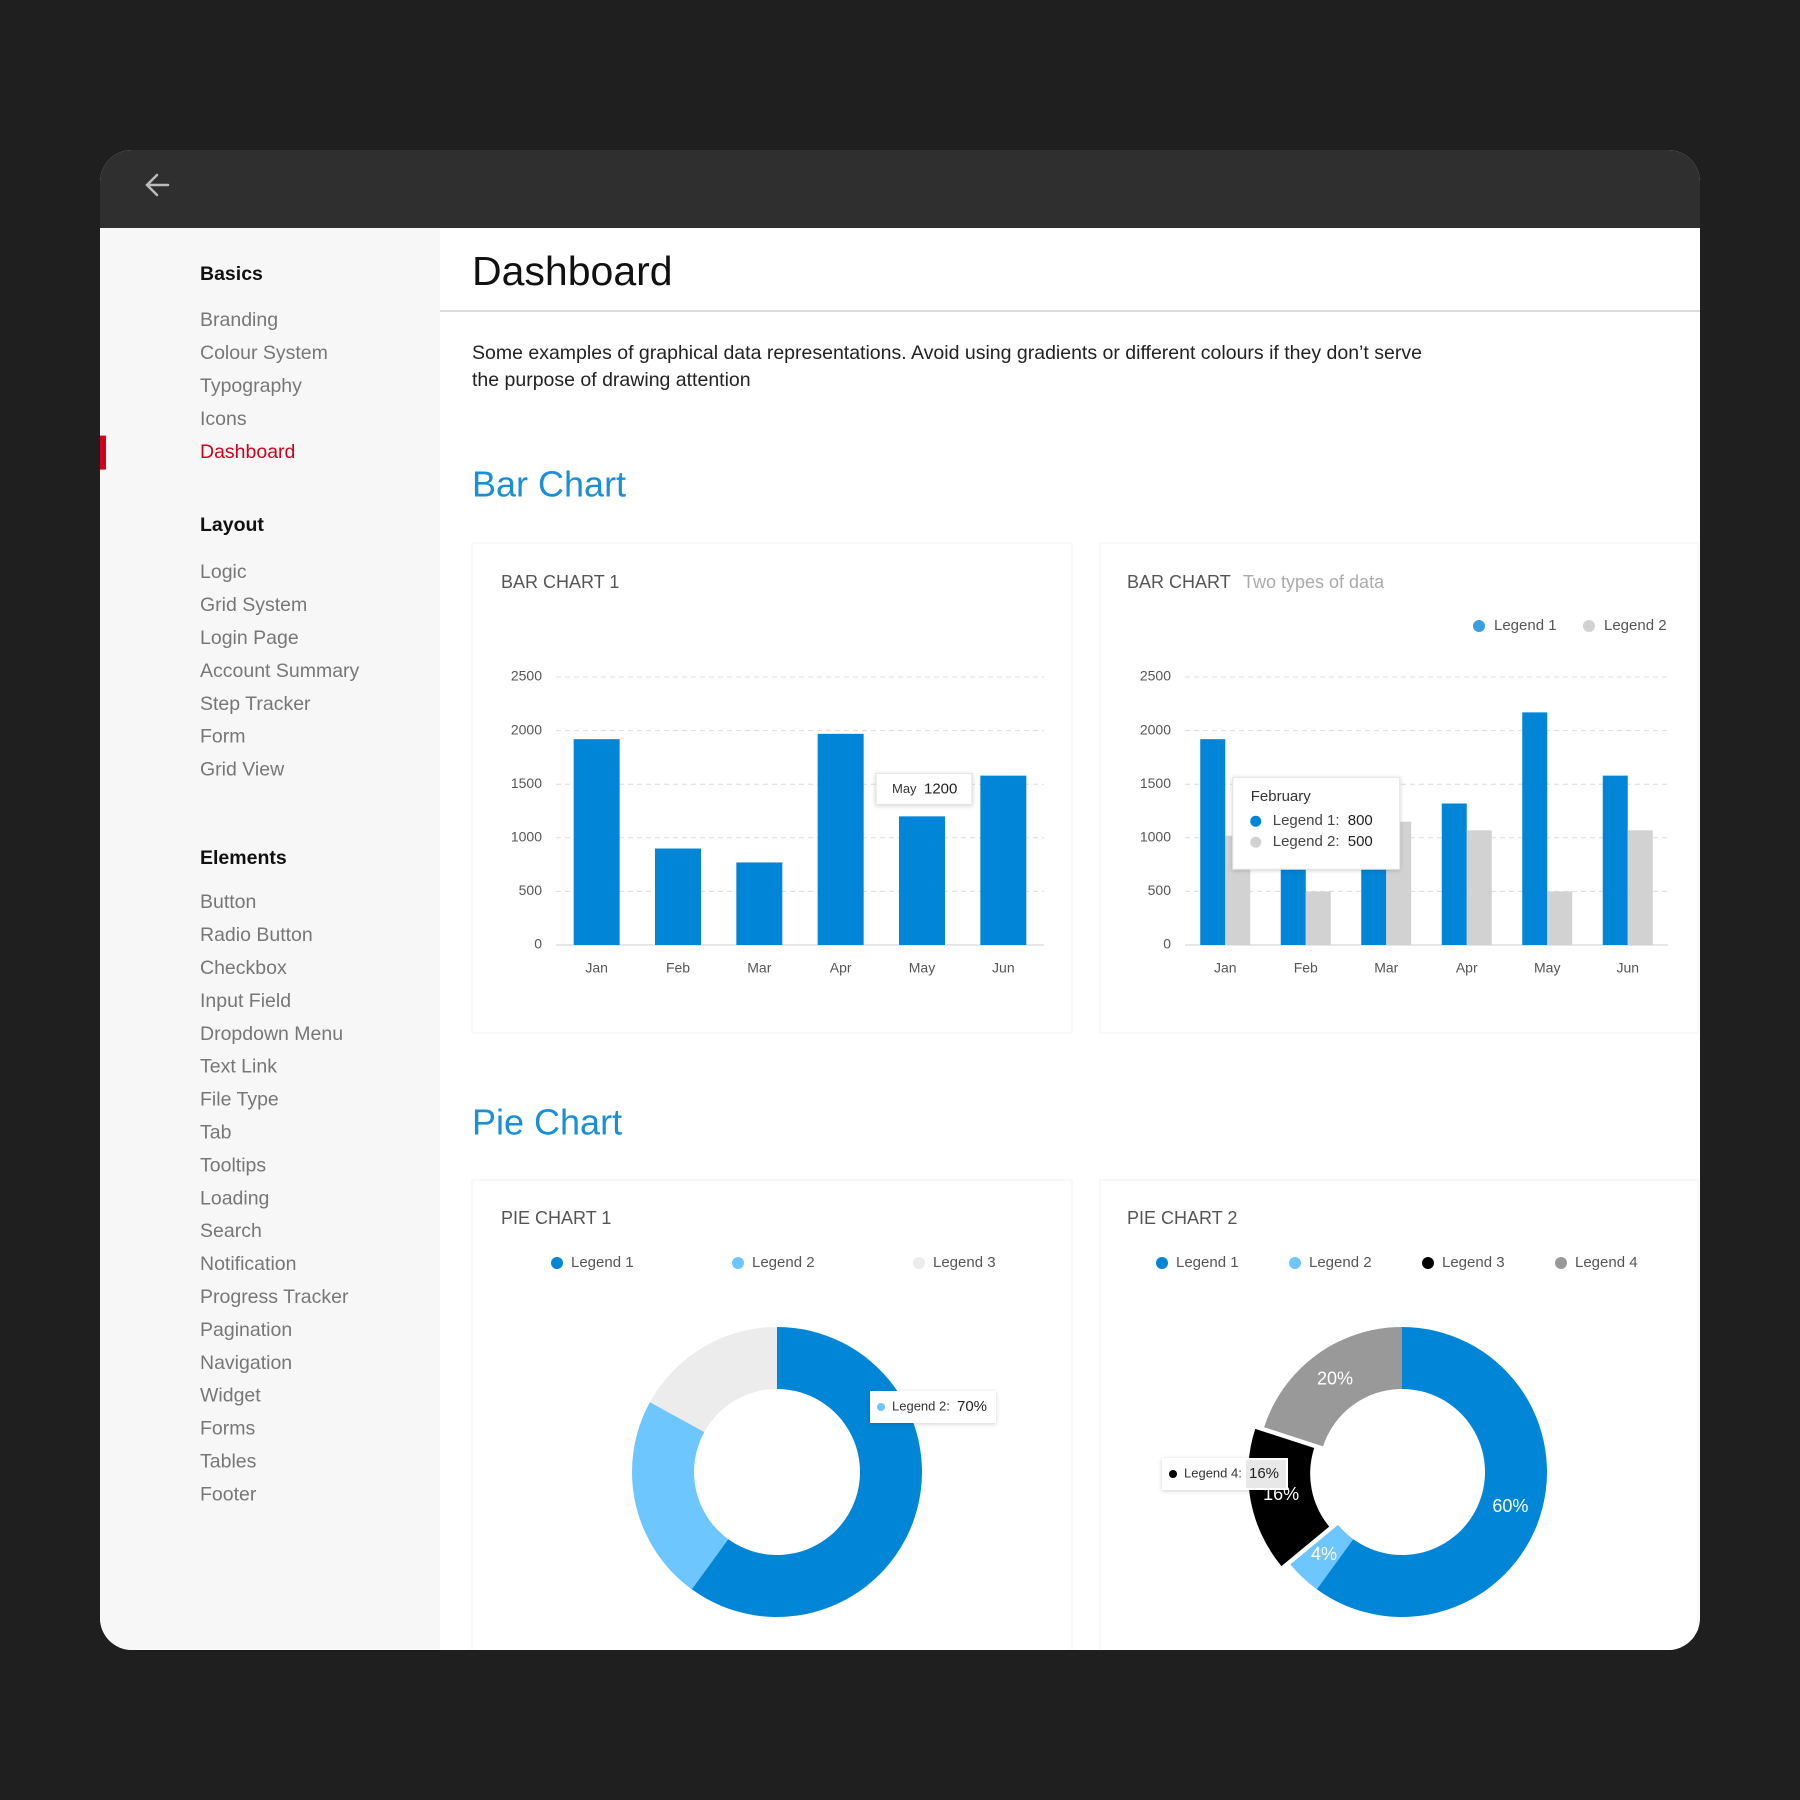 This screenshot has height=1800, width=1800. What do you see at coordinates (223, 572) in the screenshot?
I see `nav-item: Logic` at bounding box center [223, 572].